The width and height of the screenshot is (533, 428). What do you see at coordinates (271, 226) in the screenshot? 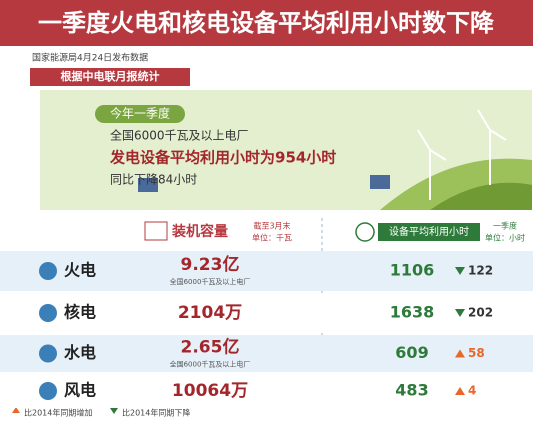
I see `capacity-note: 截至3月末` at bounding box center [271, 226].